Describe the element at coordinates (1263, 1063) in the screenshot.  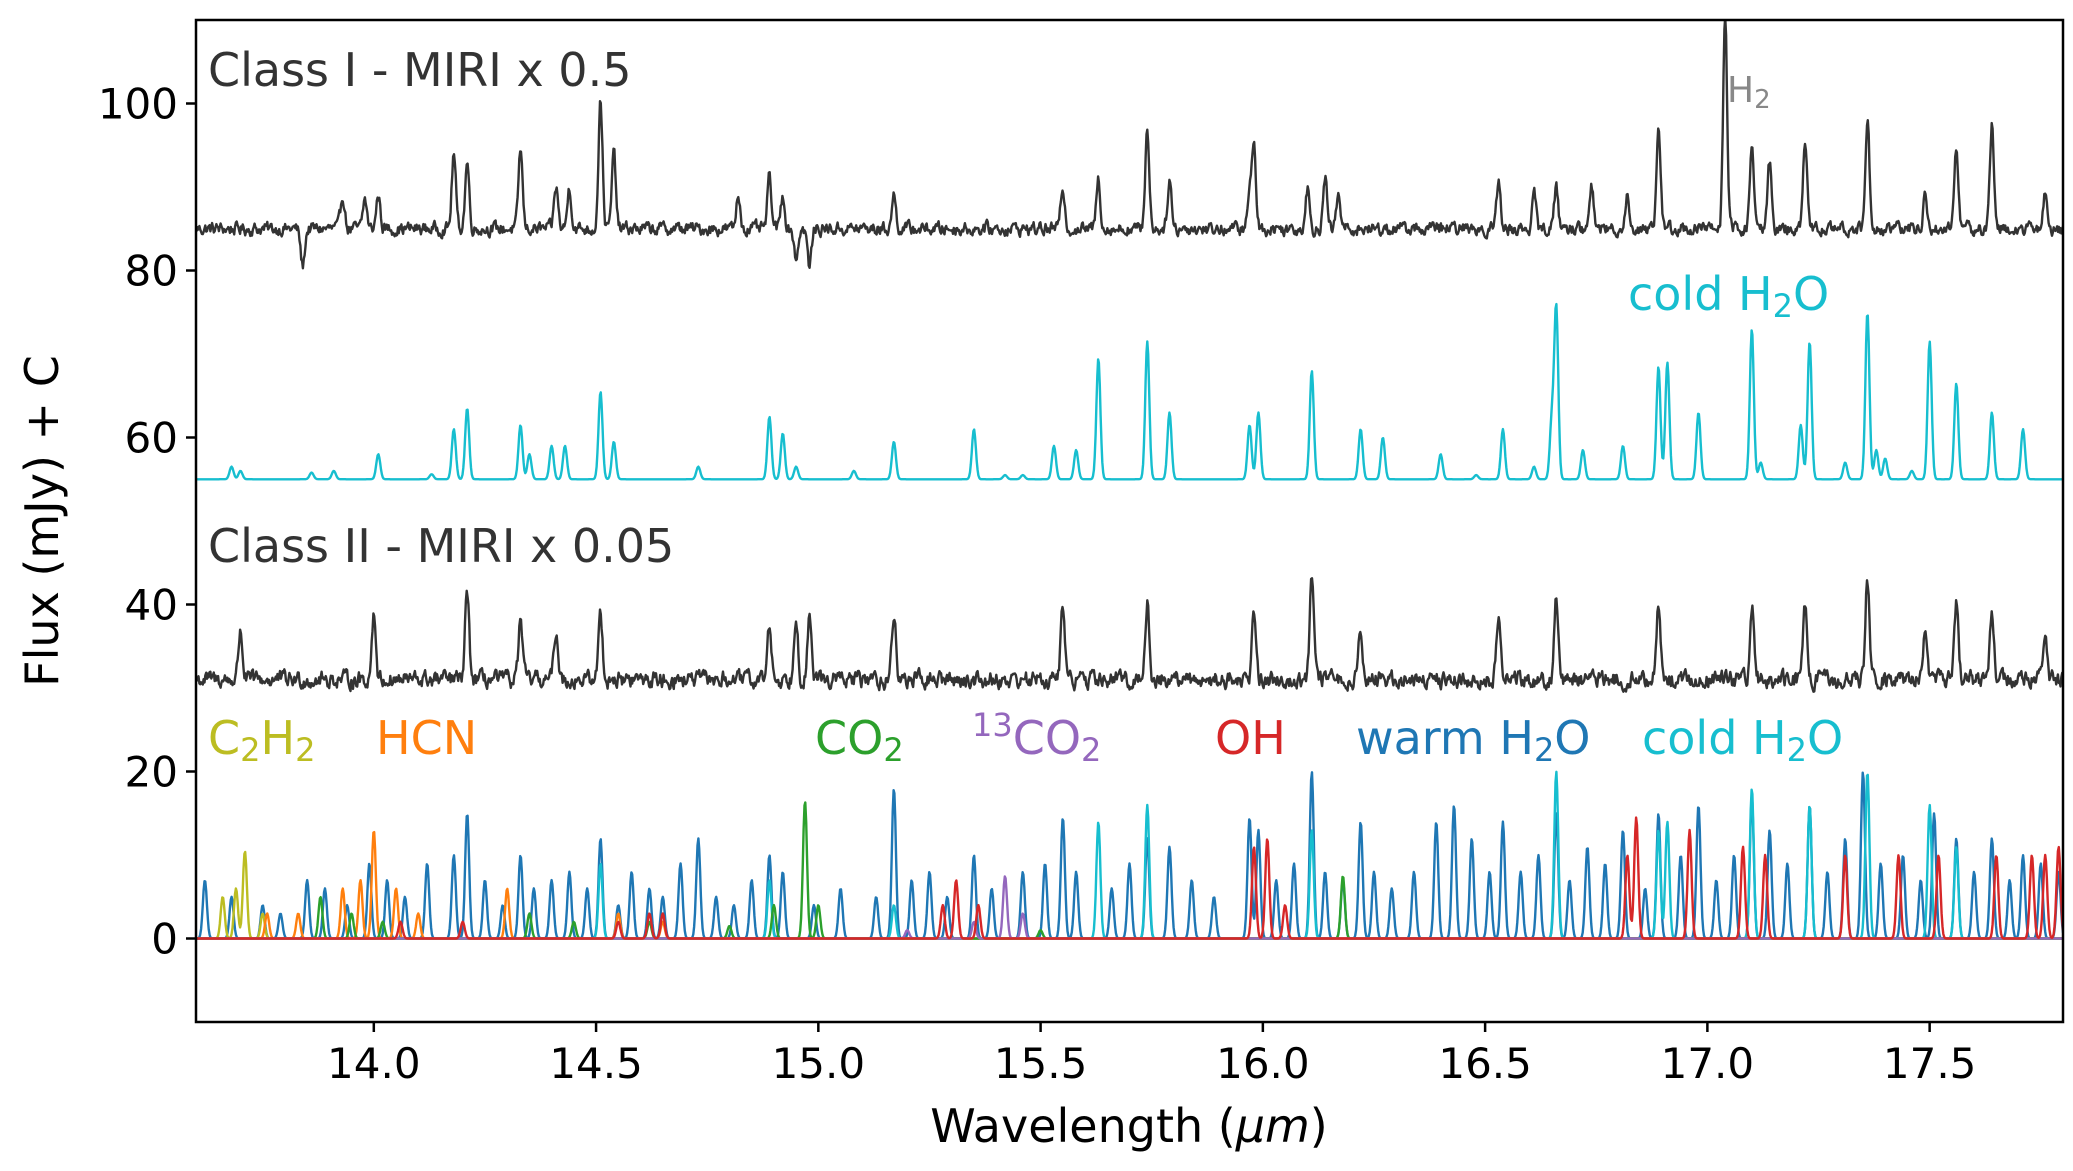
I see `x-tick-label: 16.0` at that location.